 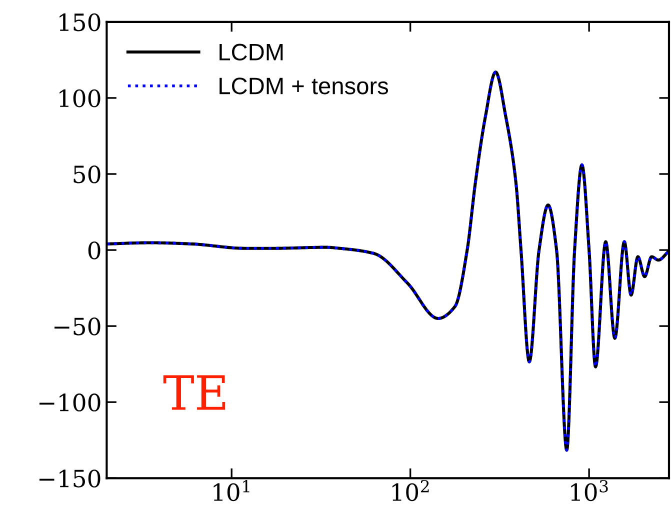 I want to click on legend-label: LCDM + tensors, so click(x=304, y=86).